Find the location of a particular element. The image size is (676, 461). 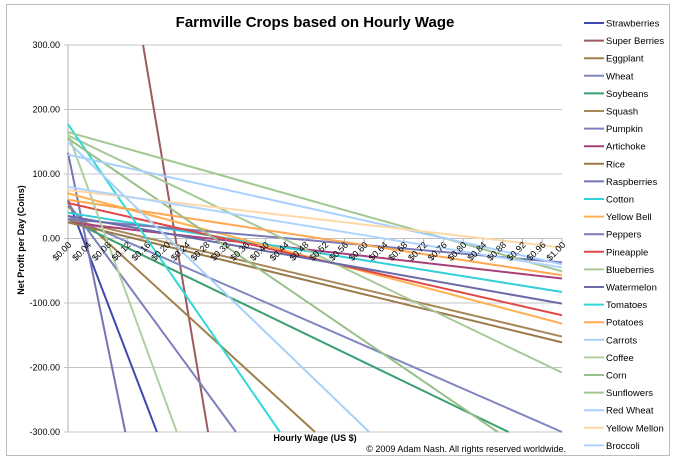

y-tick-label: -300.00 is located at coordinates (44, 432).